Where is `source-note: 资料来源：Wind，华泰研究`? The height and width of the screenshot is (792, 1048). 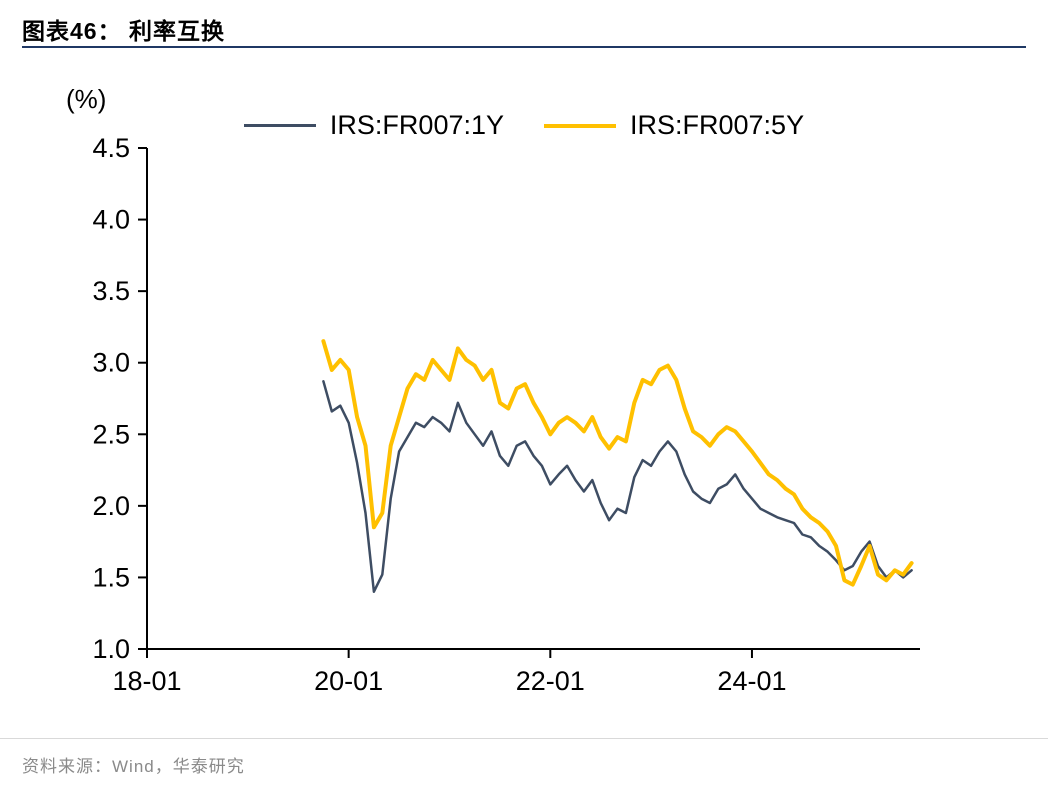 source-note: 资料来源：Wind，华泰研究 is located at coordinates (133, 766).